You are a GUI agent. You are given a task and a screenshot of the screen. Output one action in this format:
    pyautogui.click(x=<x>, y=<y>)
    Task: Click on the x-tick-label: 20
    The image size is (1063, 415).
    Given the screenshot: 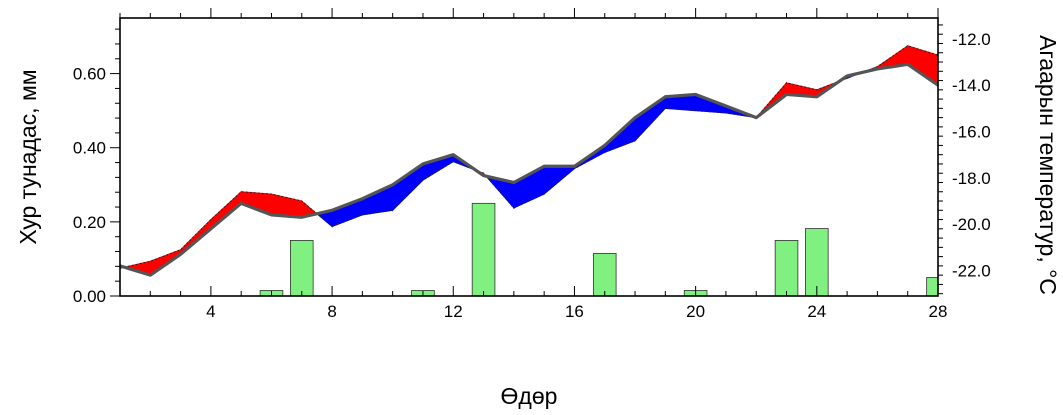 What is the action you would take?
    pyautogui.click(x=695, y=311)
    